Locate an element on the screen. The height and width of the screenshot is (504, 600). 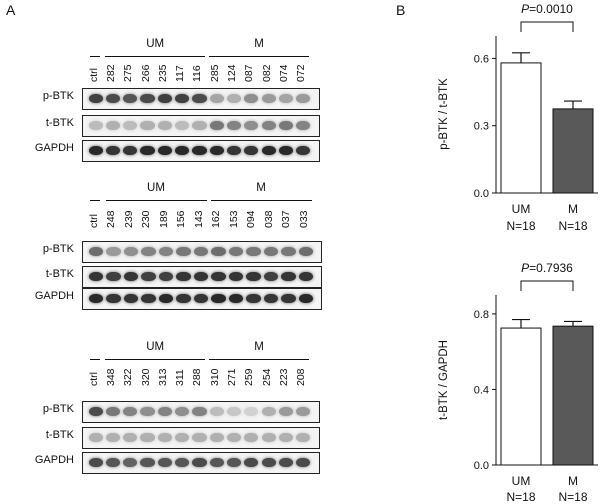
ctrl-underline is located at coordinates (94, 200).